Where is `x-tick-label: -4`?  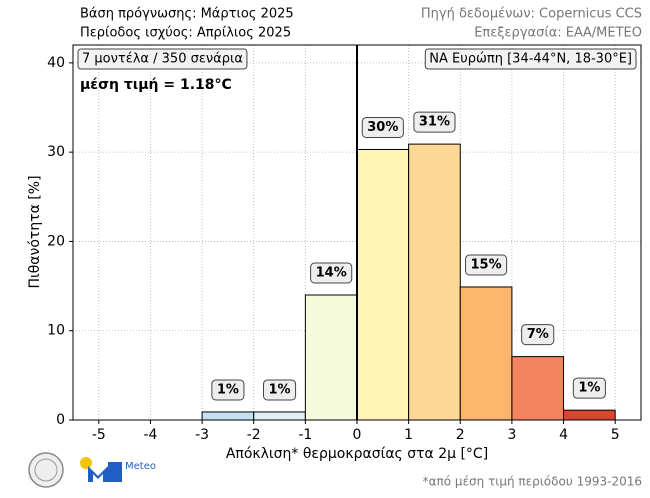 x-tick-label: -4 is located at coordinates (150, 435).